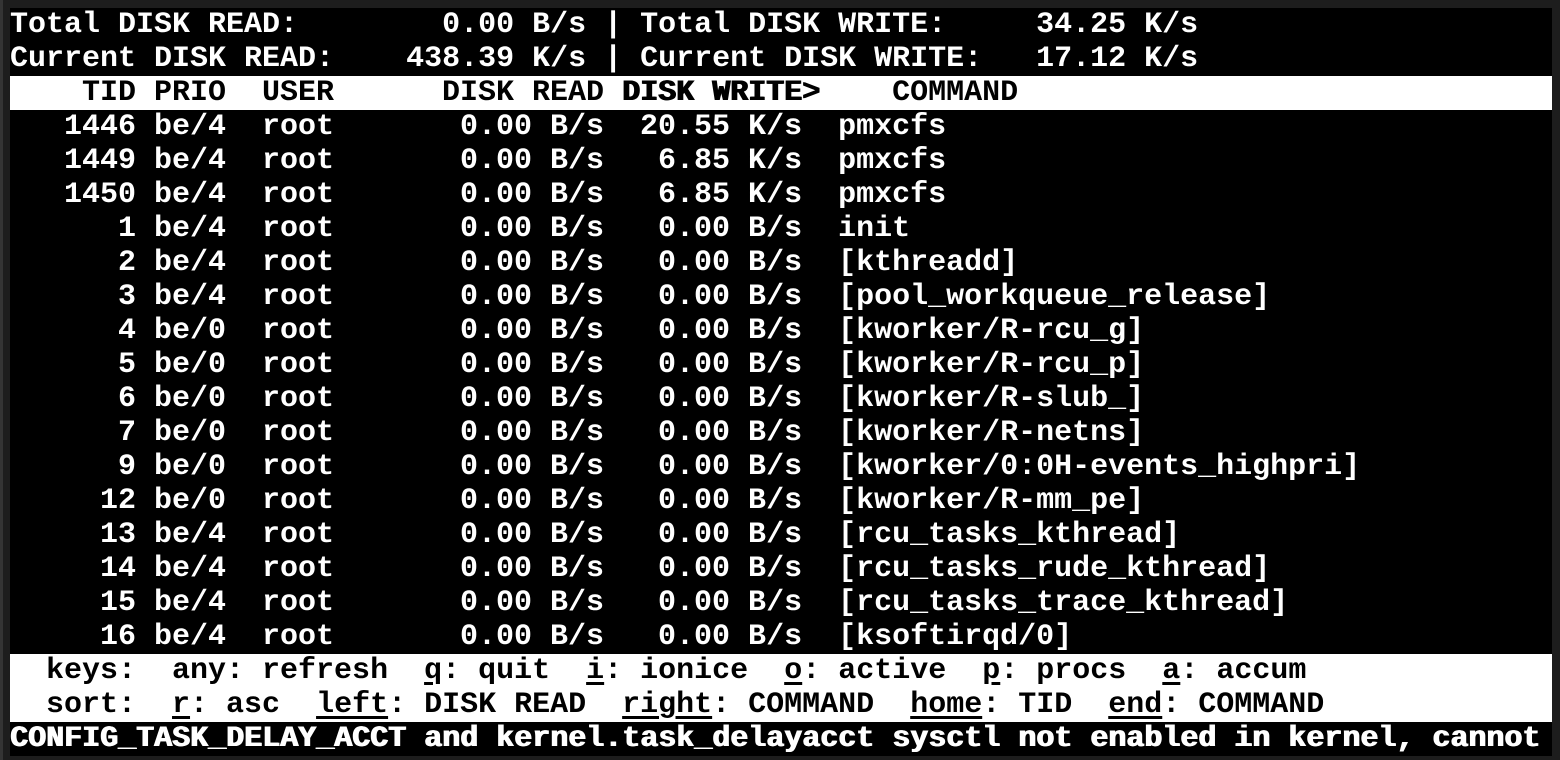  What do you see at coordinates (811, 93) in the screenshot?
I see `sort-indicator-icon: >` at bounding box center [811, 93].